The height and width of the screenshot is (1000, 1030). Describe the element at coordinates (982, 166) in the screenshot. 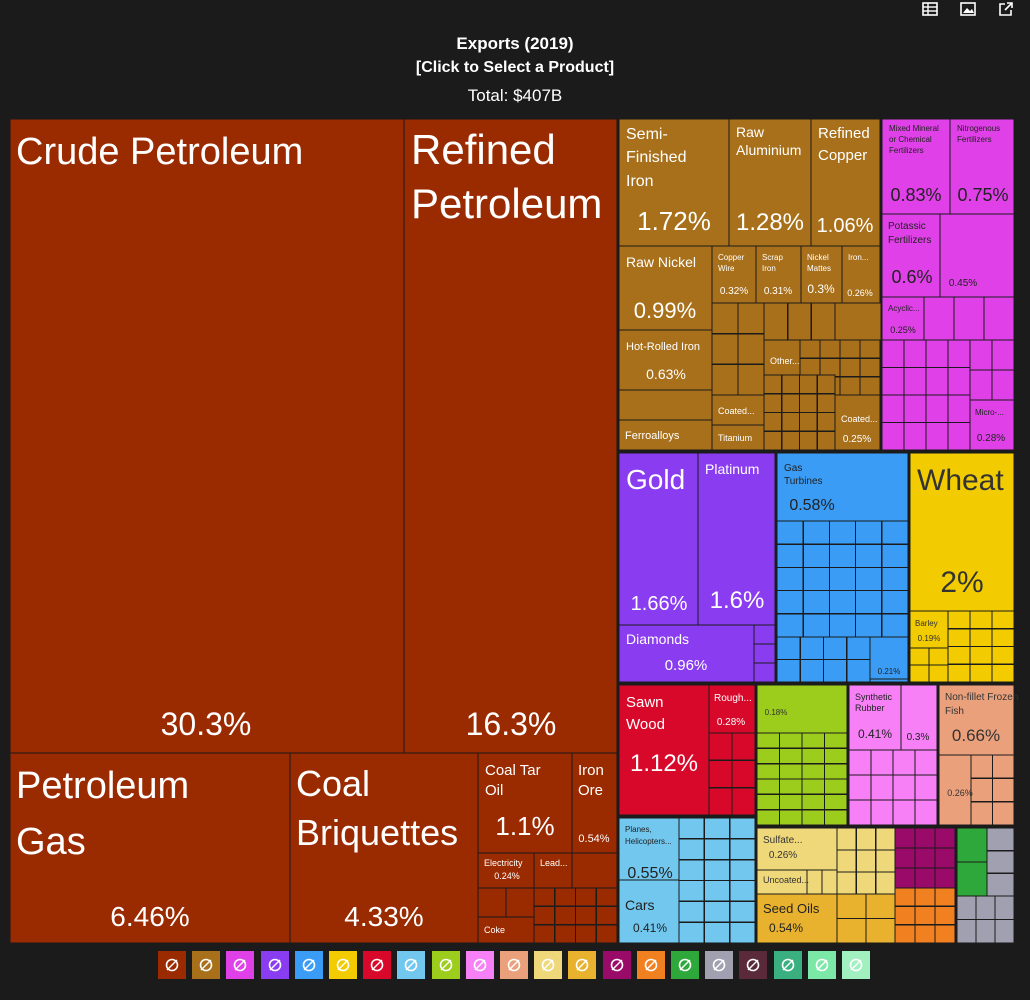

I see `tile-nitrogenous-fertilizers` at that location.